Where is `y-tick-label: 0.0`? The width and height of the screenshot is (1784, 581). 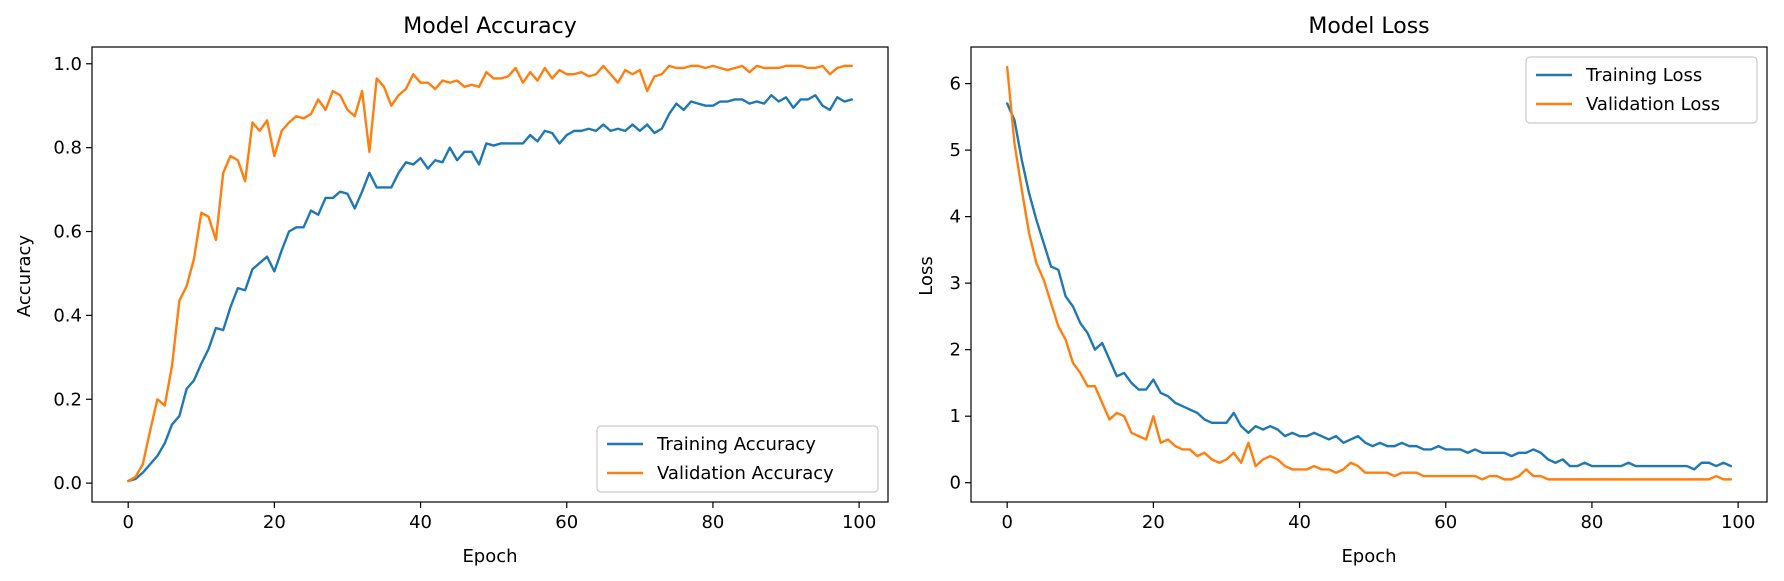
y-tick-label: 0.0 is located at coordinates (67, 483).